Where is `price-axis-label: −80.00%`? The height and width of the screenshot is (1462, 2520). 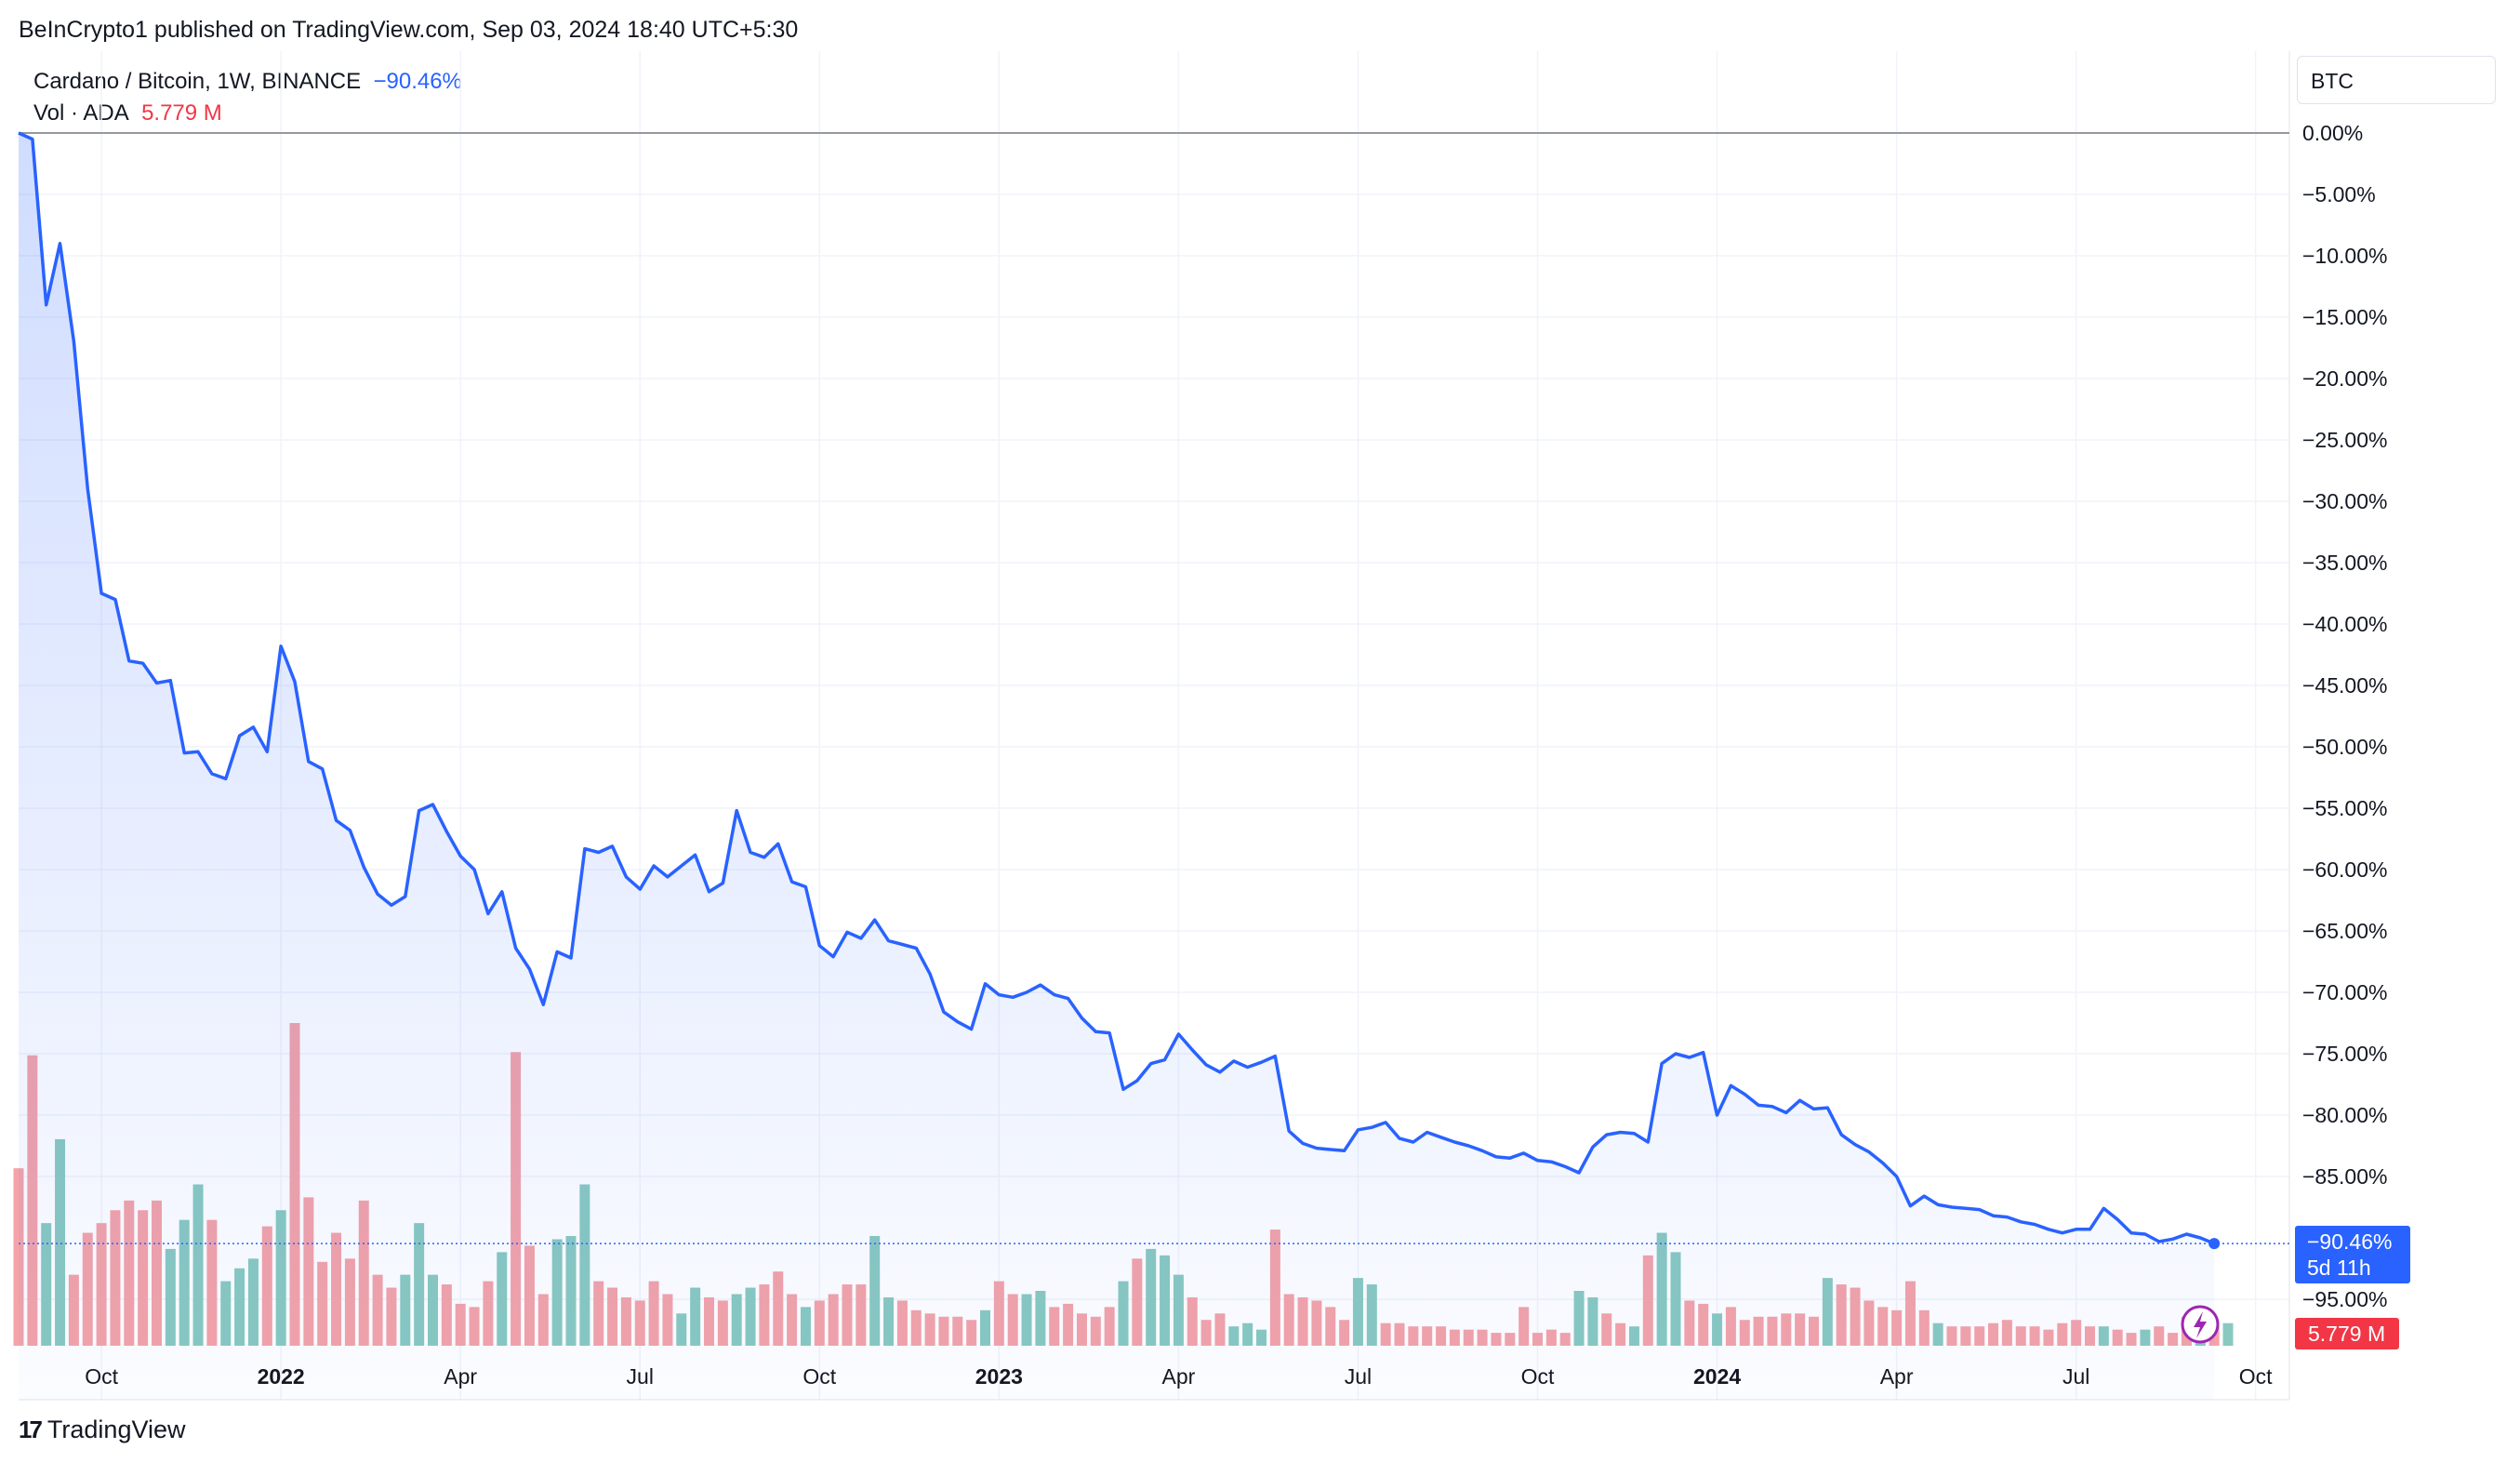 price-axis-label: −80.00% is located at coordinates (2344, 1115).